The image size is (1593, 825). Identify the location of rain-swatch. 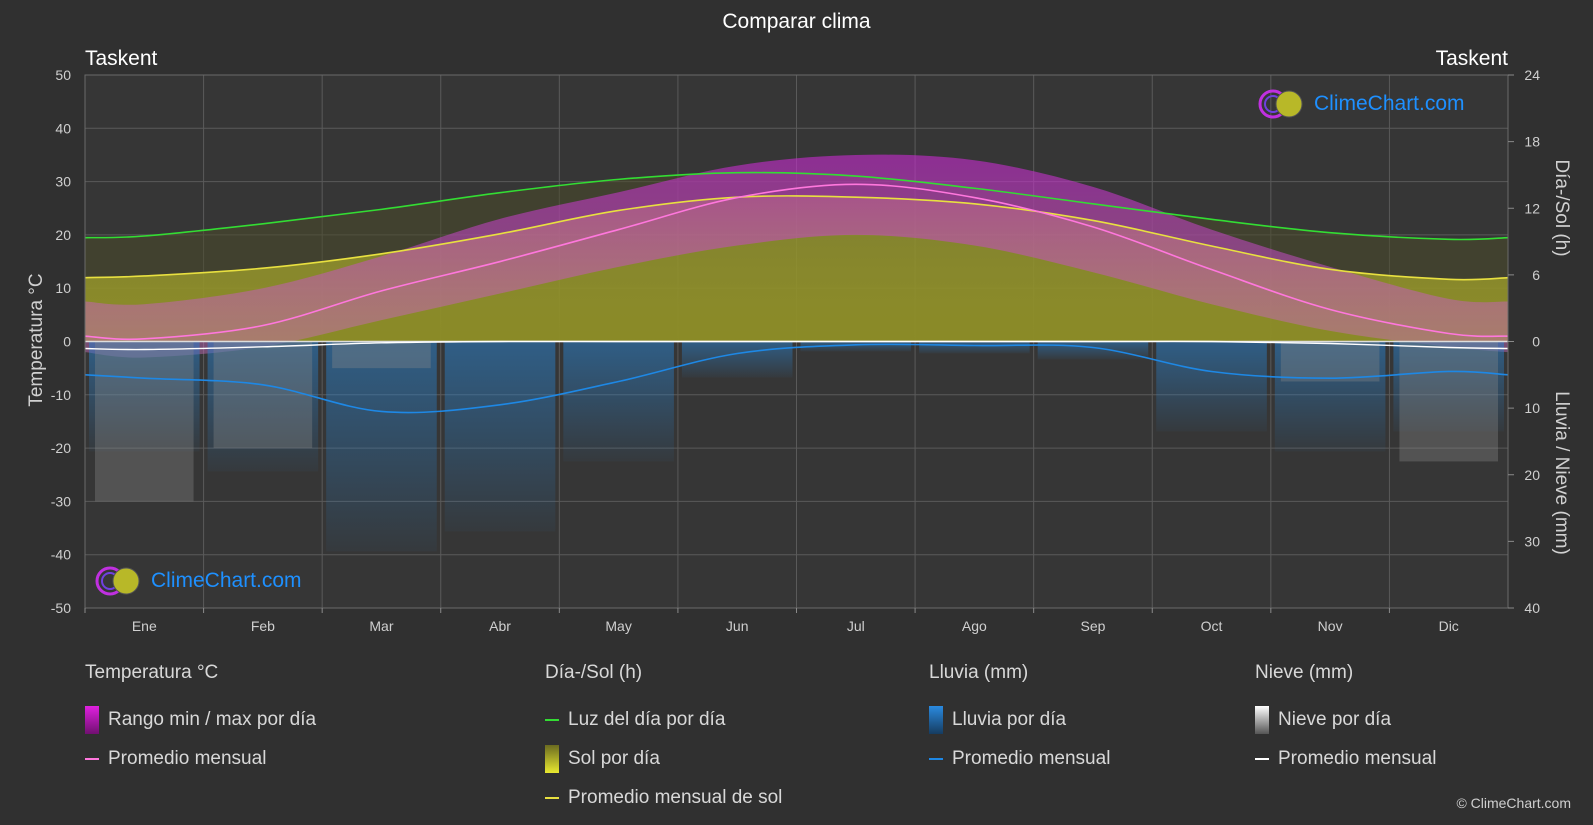
(936, 719).